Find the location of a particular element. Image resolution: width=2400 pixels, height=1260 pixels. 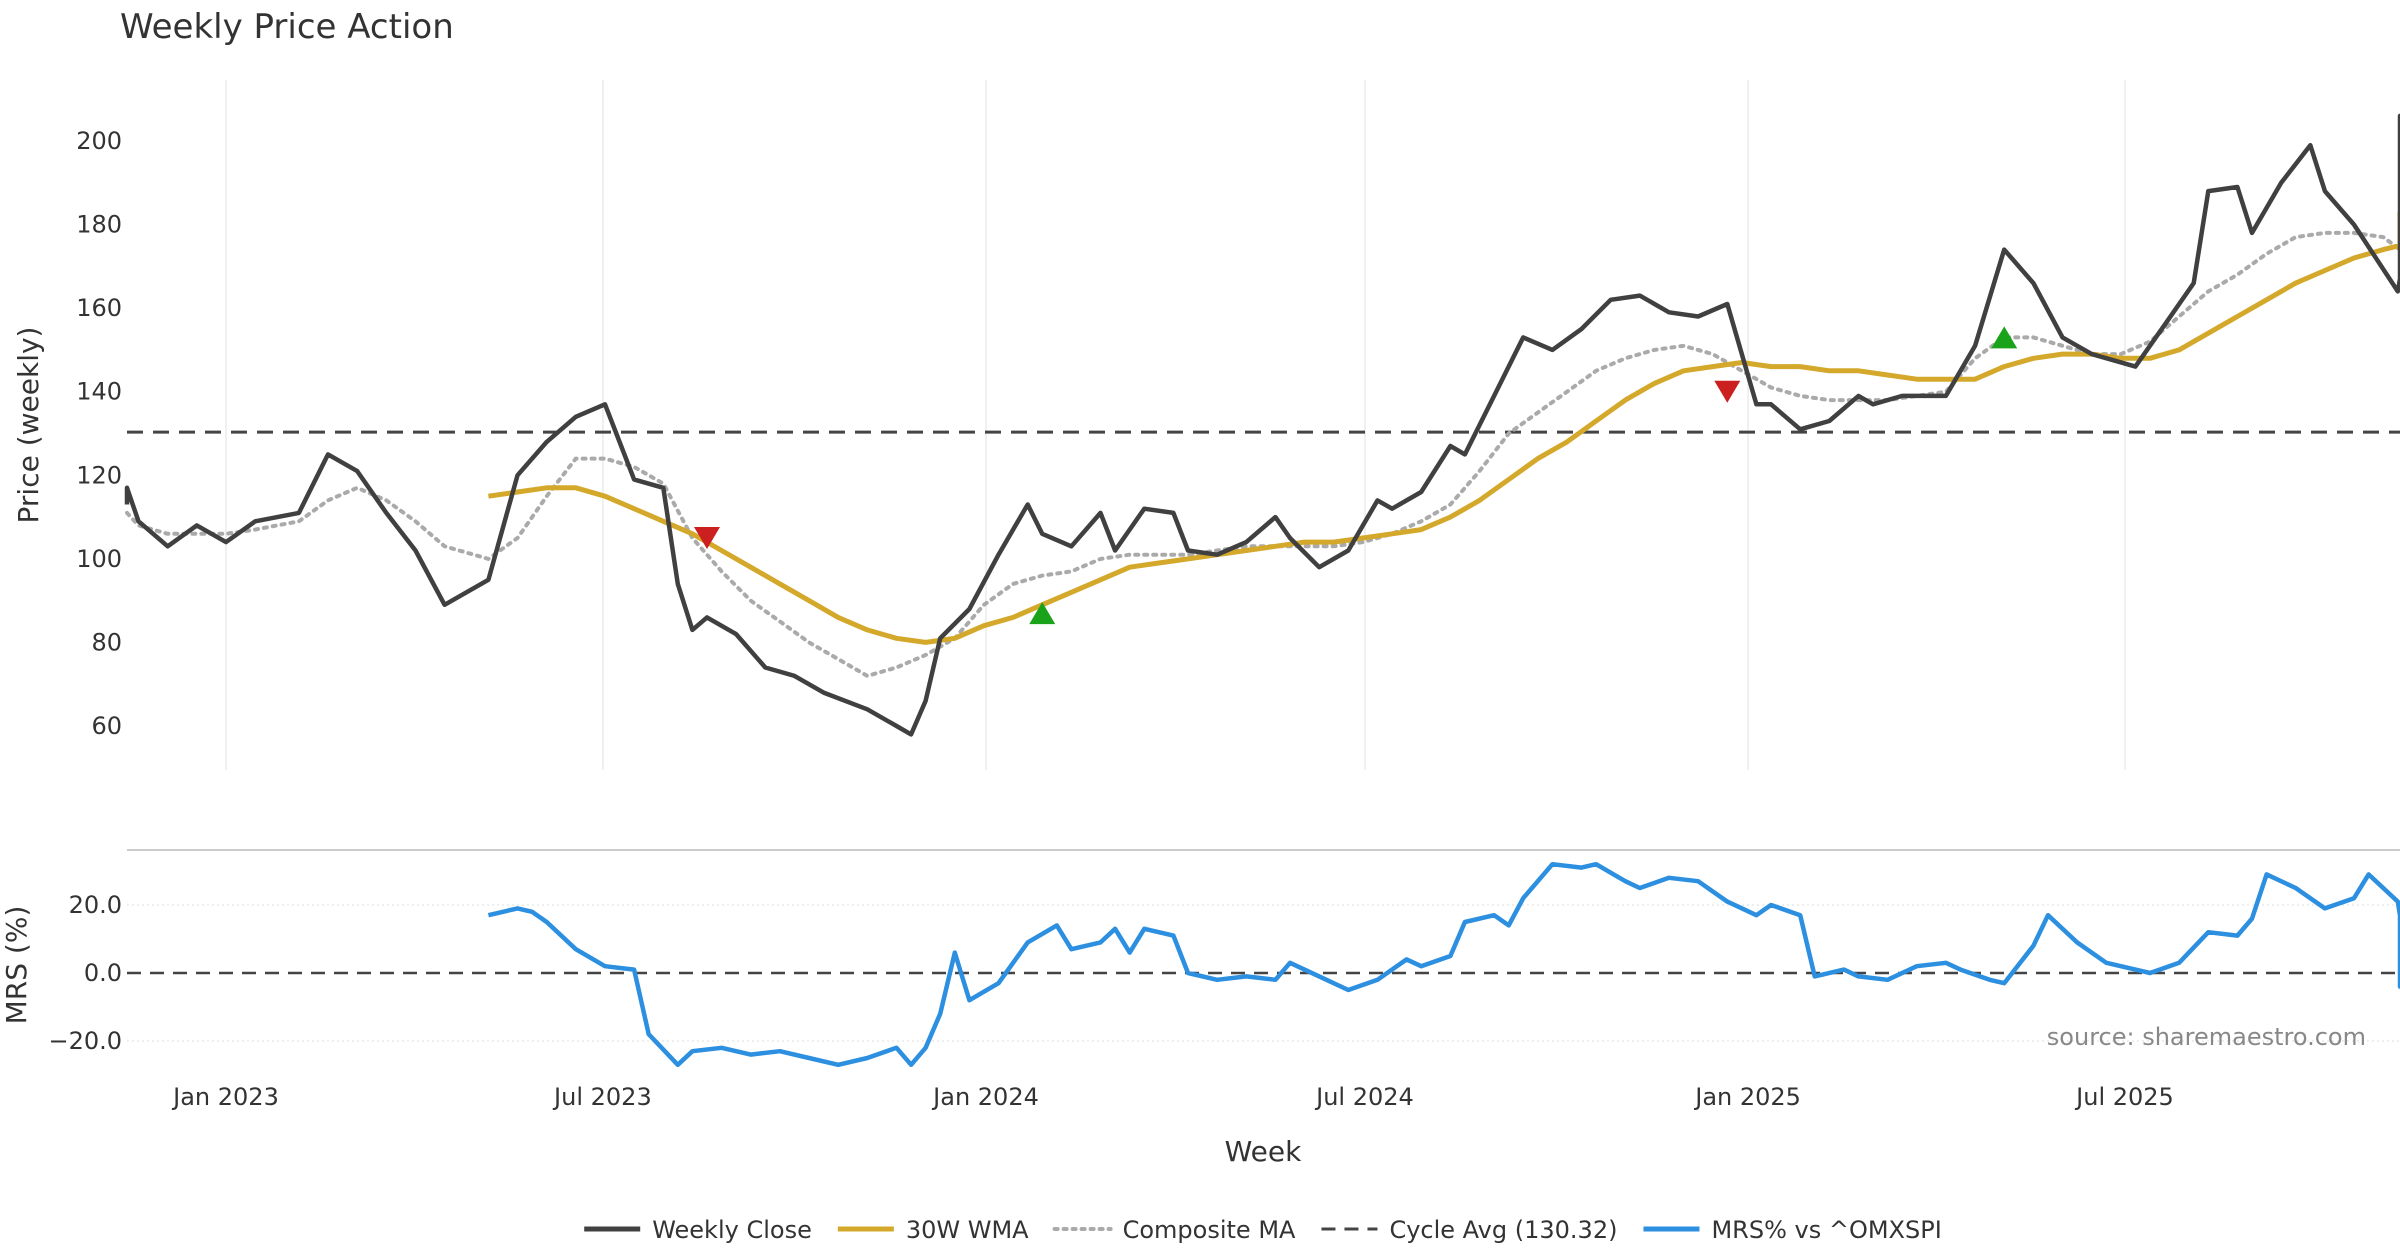

mrs-y-tick-0: −20.0 is located at coordinates (85, 1041).